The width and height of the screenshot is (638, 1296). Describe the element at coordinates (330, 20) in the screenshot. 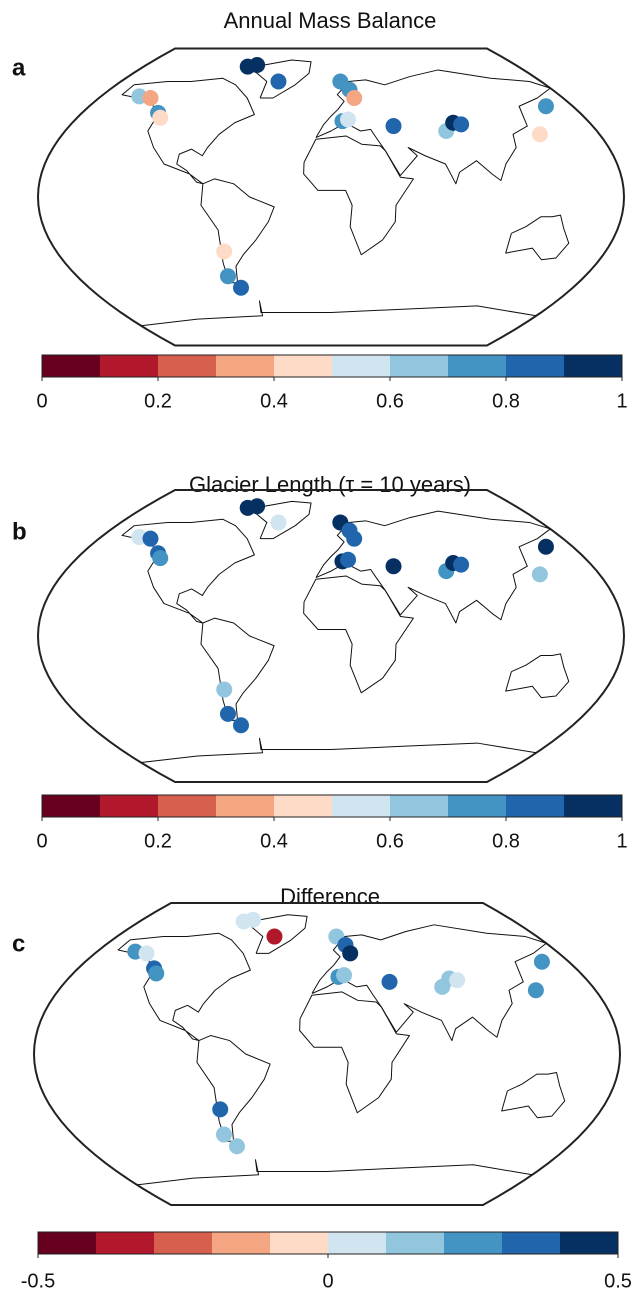

I see `panel-title: Annual Mass Balance` at that location.